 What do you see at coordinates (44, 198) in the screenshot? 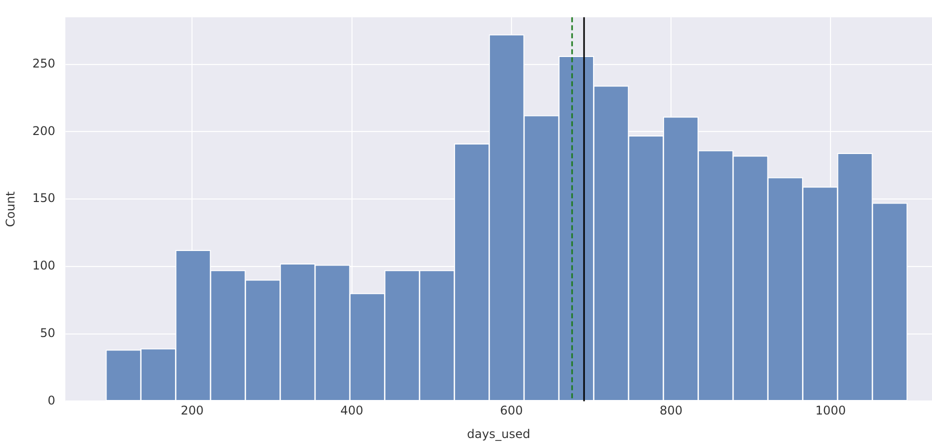
I see `y-tick-label: 150` at bounding box center [44, 198].